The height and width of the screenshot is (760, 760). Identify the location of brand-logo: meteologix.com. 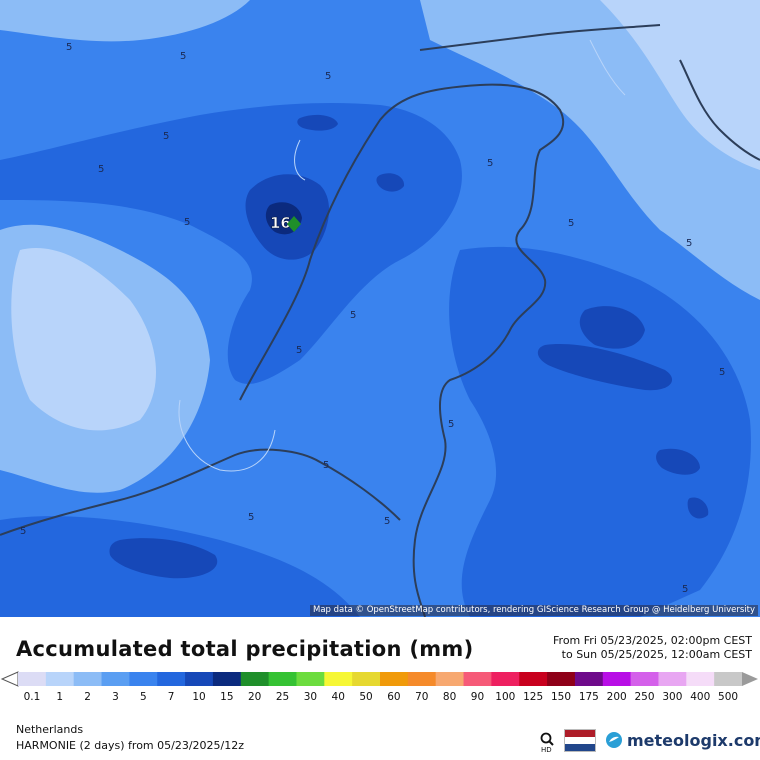
(682, 740).